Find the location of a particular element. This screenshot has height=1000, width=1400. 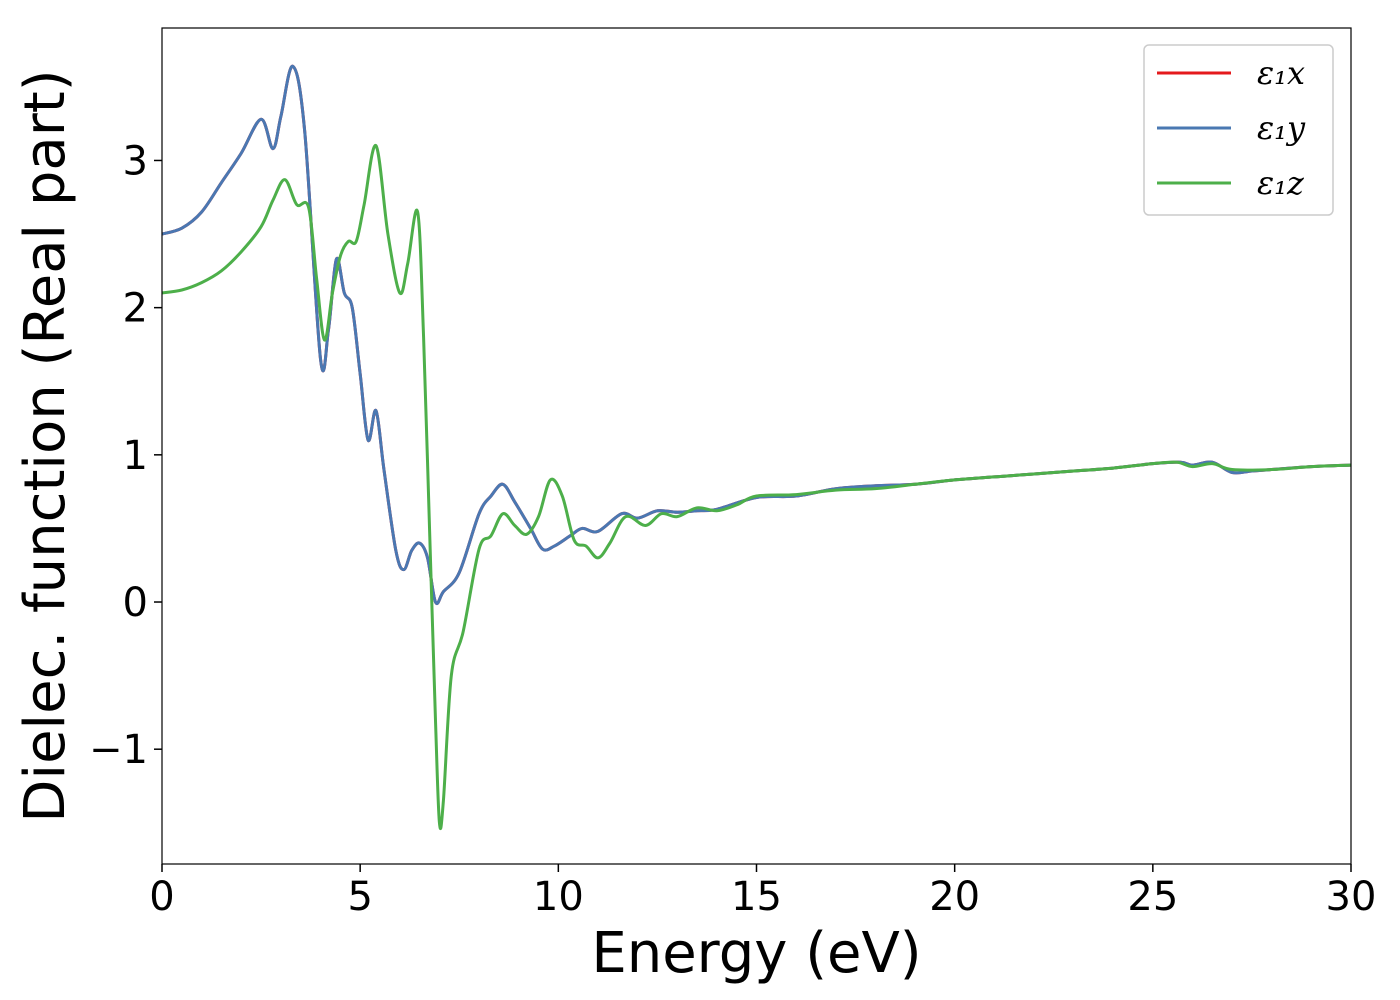

x-tick-label: 10 is located at coordinates (558, 897).